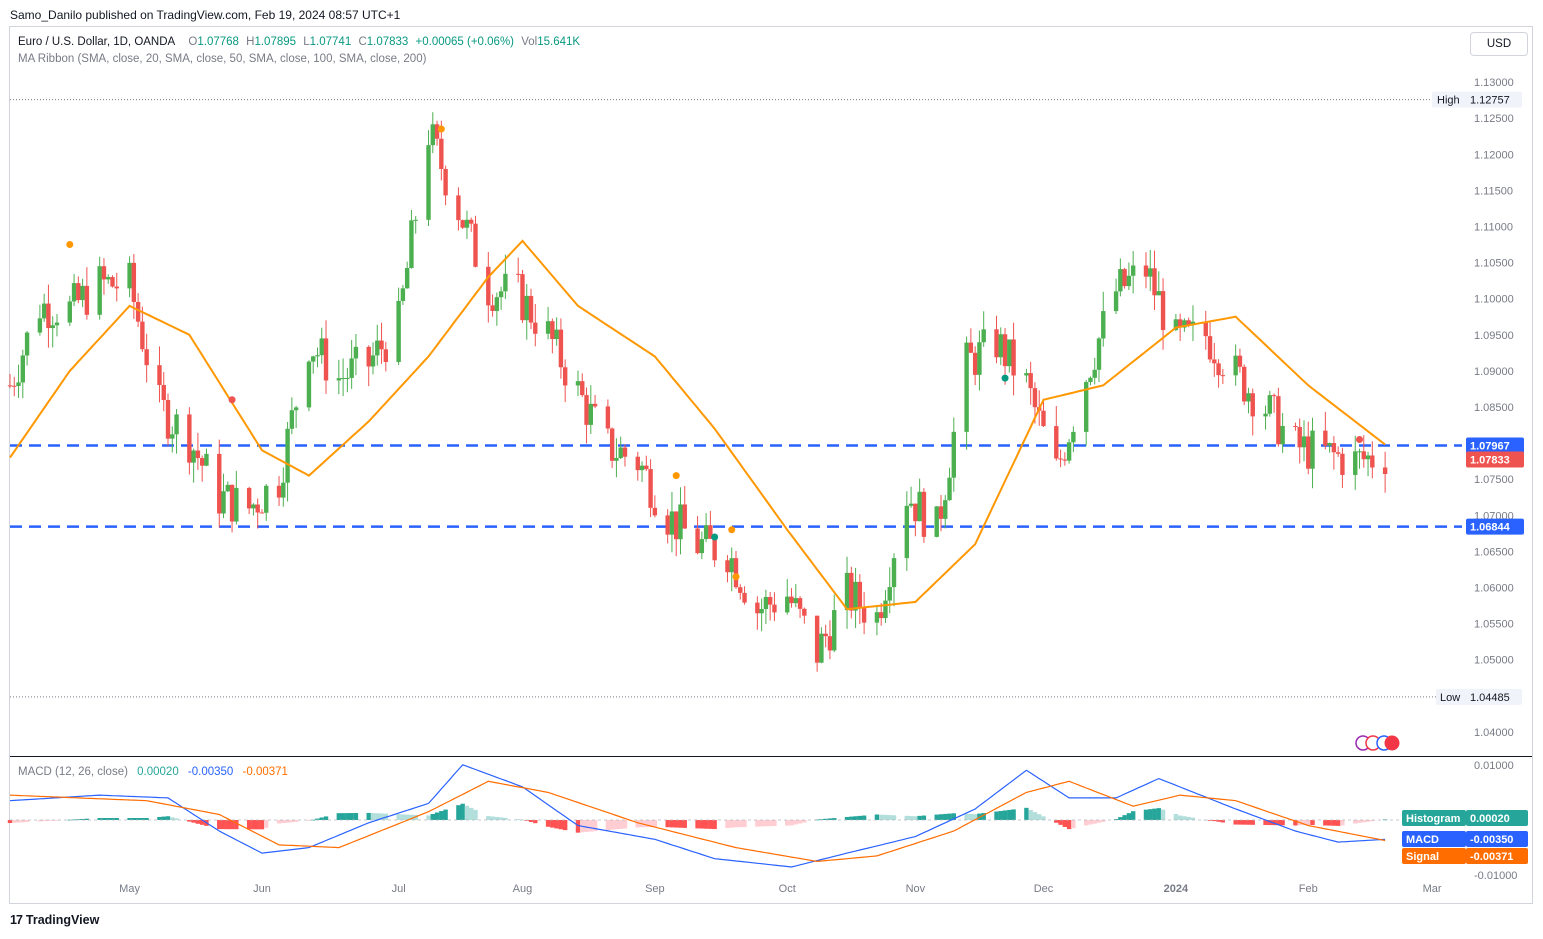  What do you see at coordinates (1495, 445) in the screenshot?
I see `level-upper-label-box` at bounding box center [1495, 445].